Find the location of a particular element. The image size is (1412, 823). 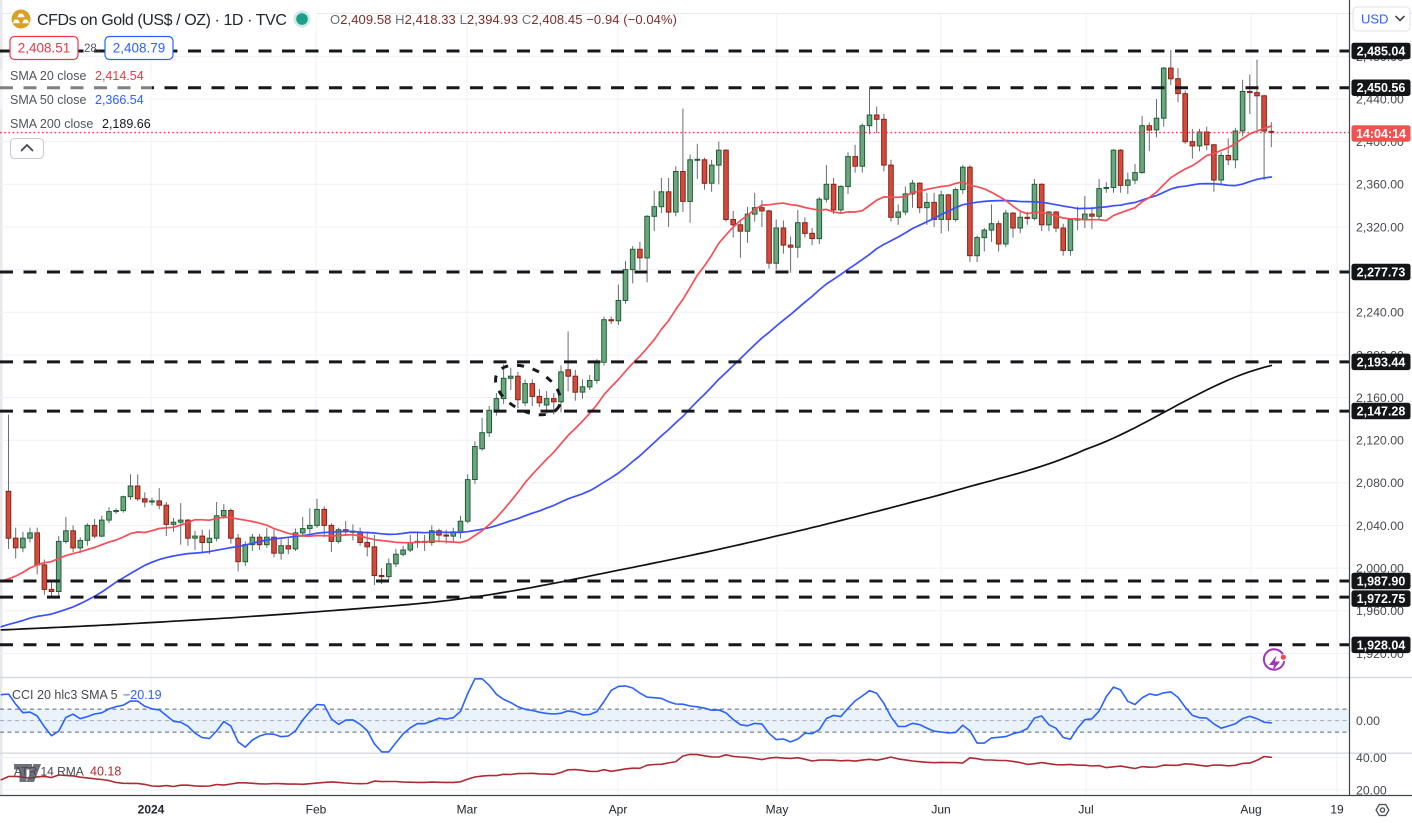

svg-text: 2,040.00 is located at coordinates (1380, 526).